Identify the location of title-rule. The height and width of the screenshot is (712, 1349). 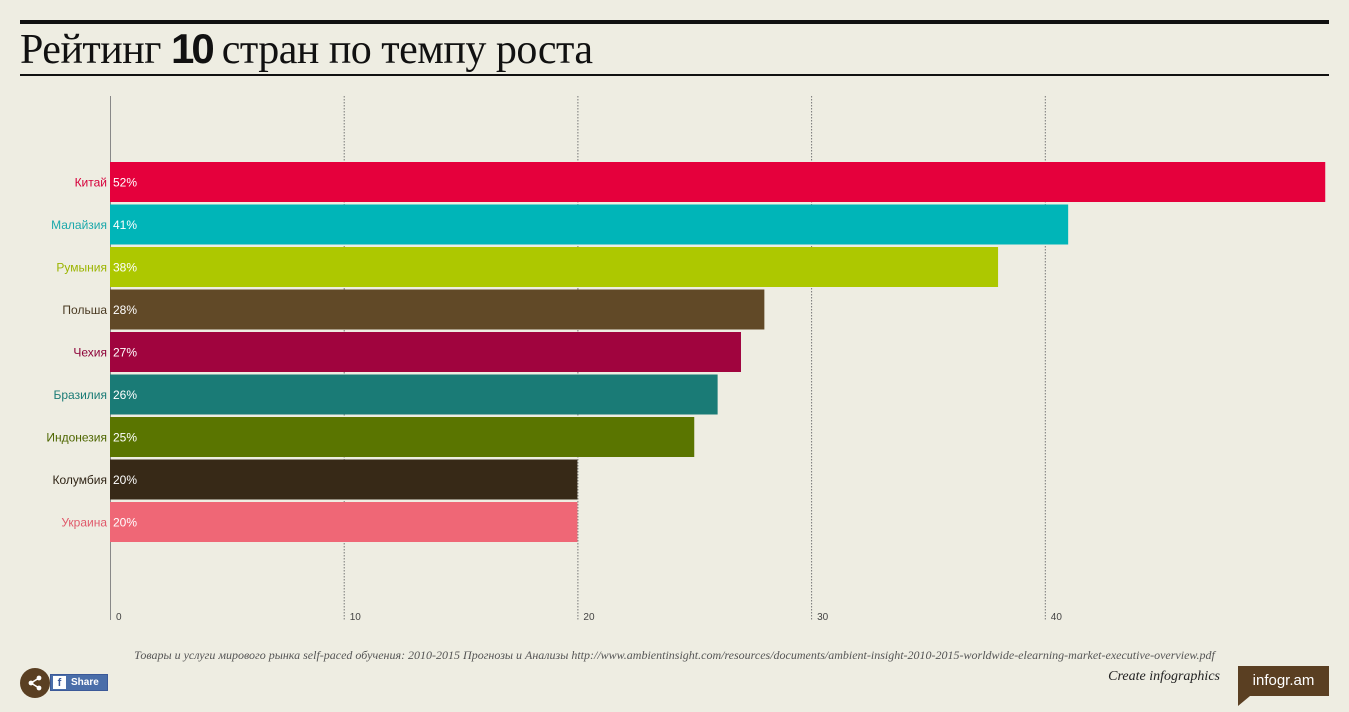
(674, 75).